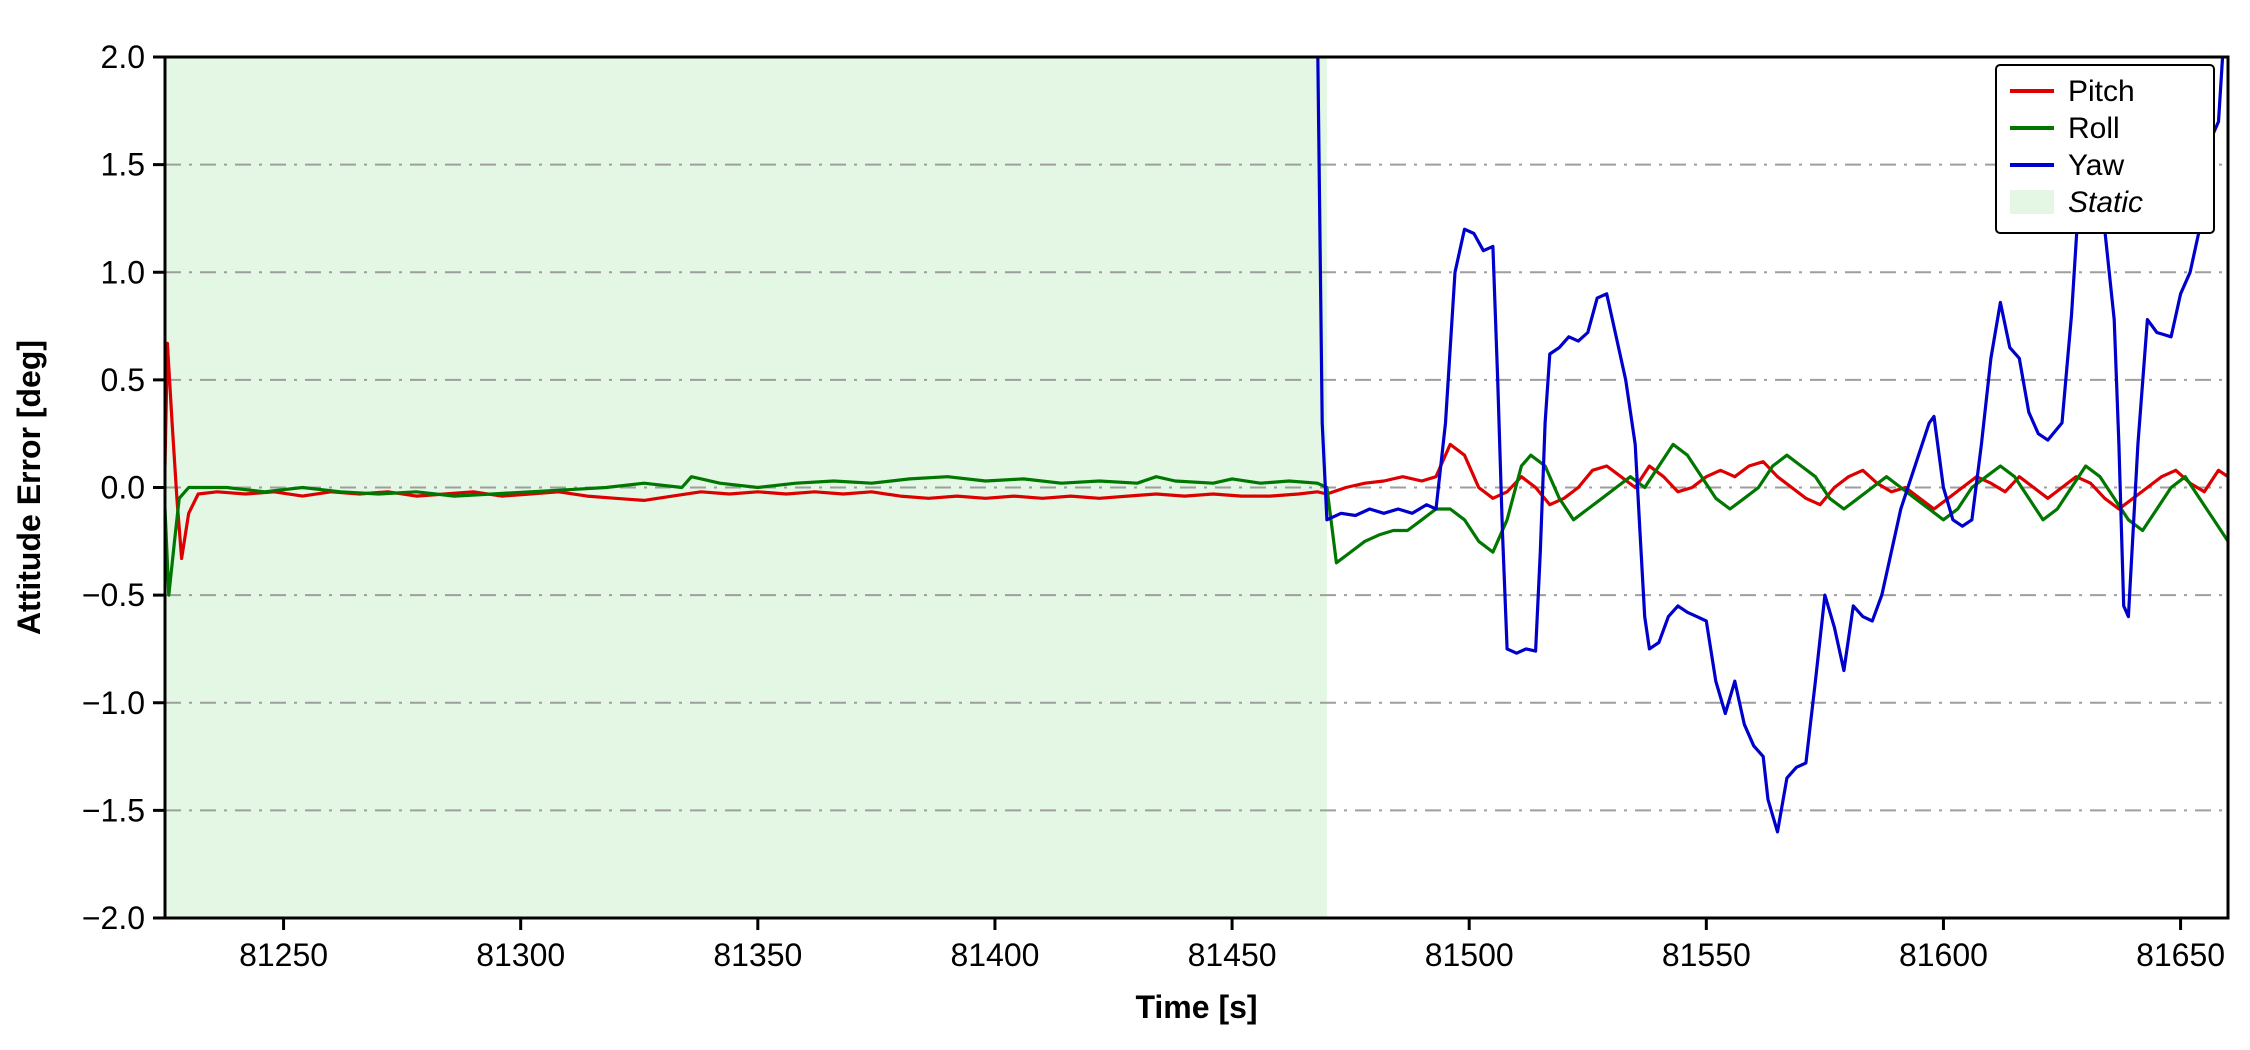 This screenshot has height=1050, width=2250. I want to click on legend-swatch-static, so click(2032, 202).